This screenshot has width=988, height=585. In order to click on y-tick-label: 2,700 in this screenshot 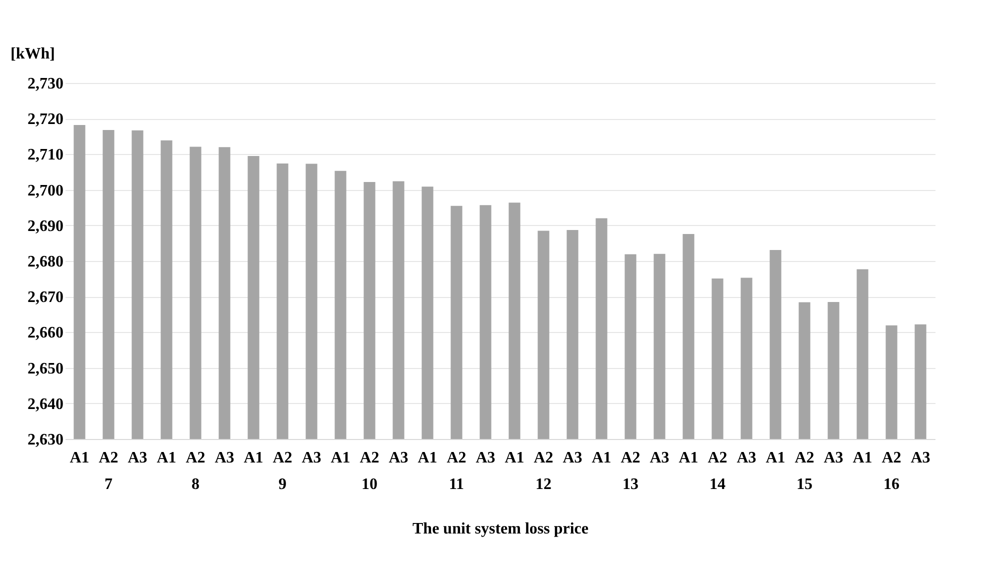, I will do `click(46, 191)`.